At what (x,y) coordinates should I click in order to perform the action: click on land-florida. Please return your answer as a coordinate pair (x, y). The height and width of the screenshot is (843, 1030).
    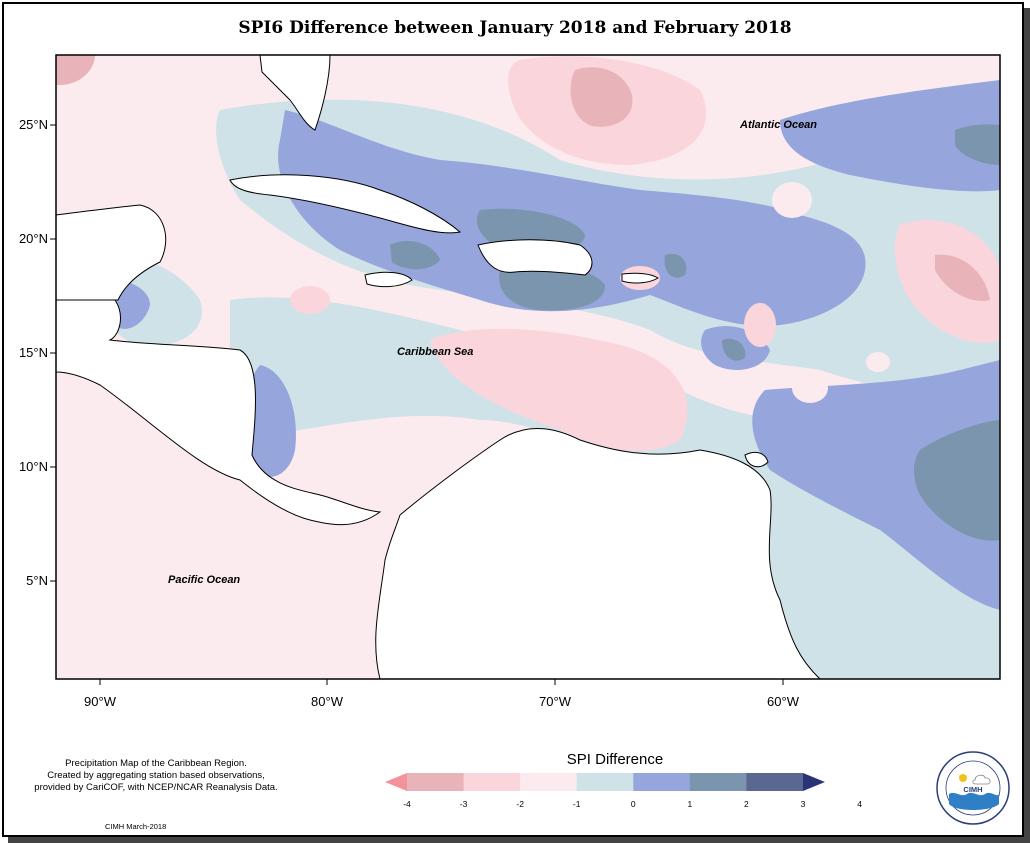
    Looking at the image, I should click on (295, 93).